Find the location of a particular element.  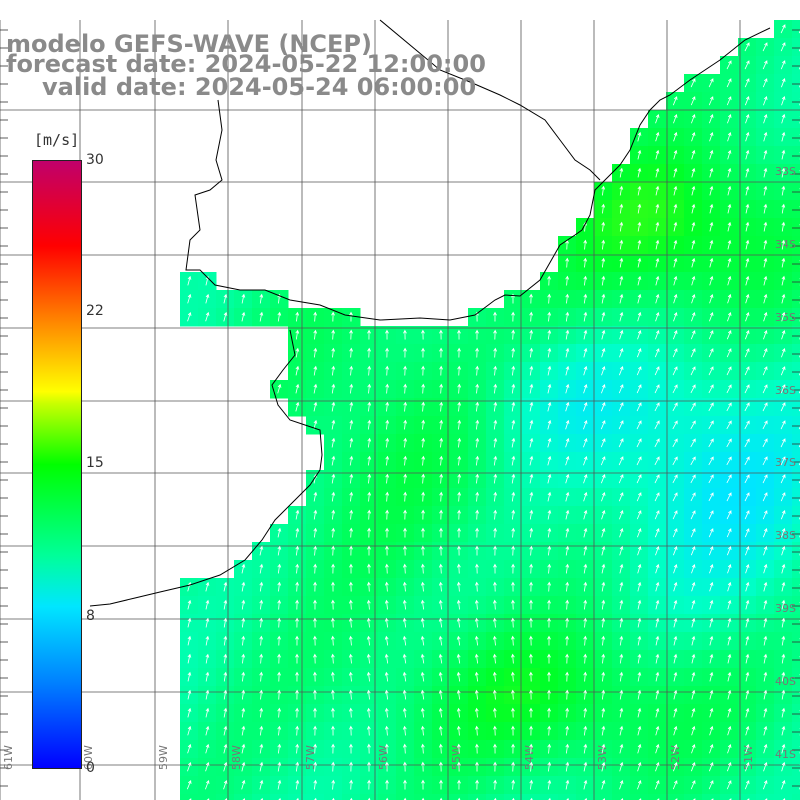

latitude-label: 33S is located at coordinates (785, 171).